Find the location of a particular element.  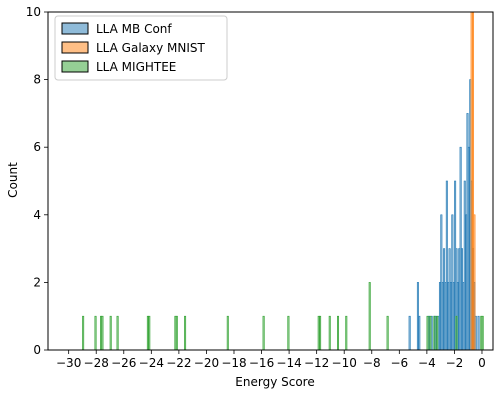

legend-label: LLA MB Conf is located at coordinates (134, 29).